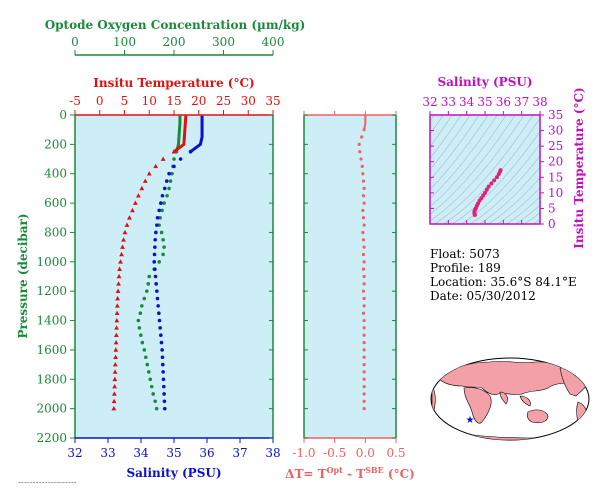  What do you see at coordinates (100, 101) in the screenshot?
I see `temperature-tick-label: 0` at bounding box center [100, 101].